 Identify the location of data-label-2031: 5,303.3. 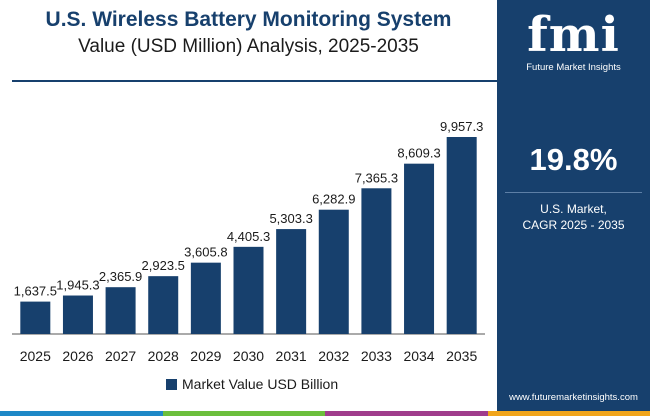
(290, 218).